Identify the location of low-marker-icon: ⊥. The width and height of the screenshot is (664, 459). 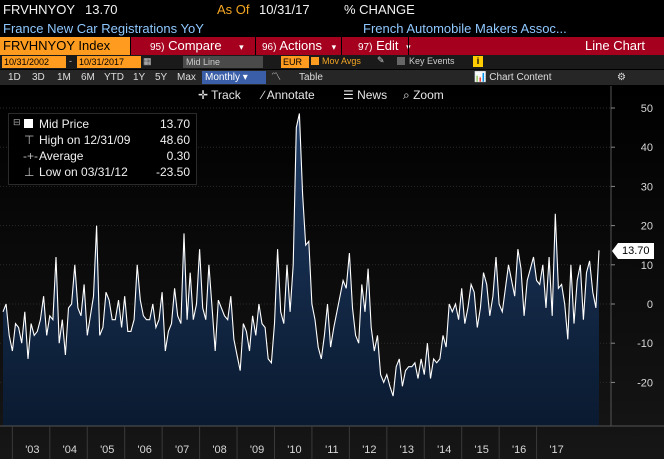
(29, 172).